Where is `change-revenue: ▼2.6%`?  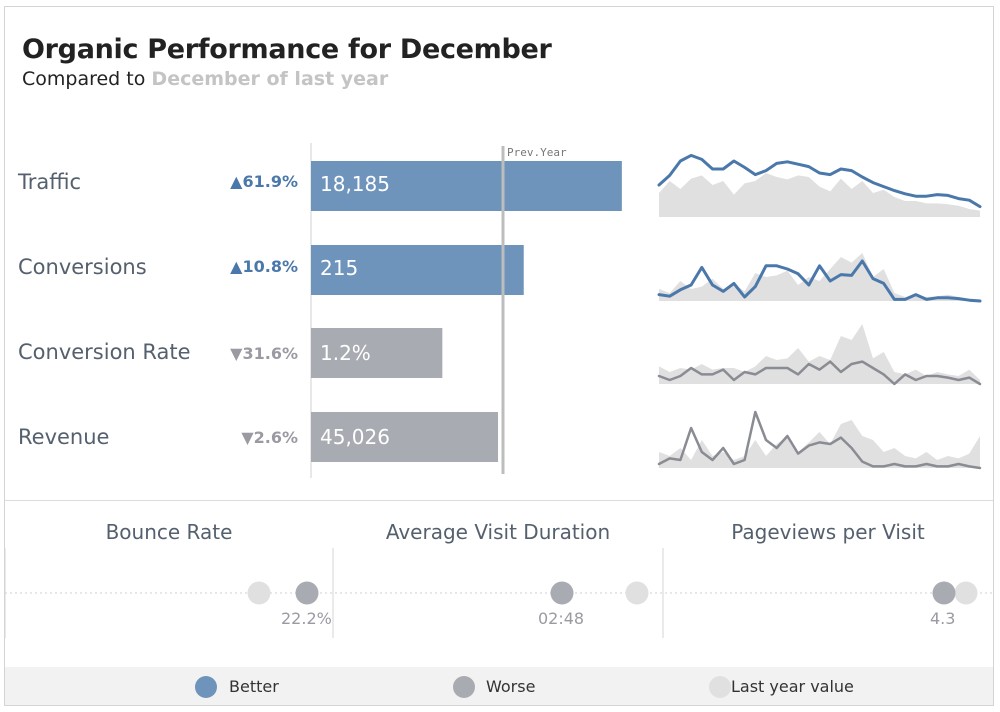 change-revenue: ▼2.6% is located at coordinates (269, 437).